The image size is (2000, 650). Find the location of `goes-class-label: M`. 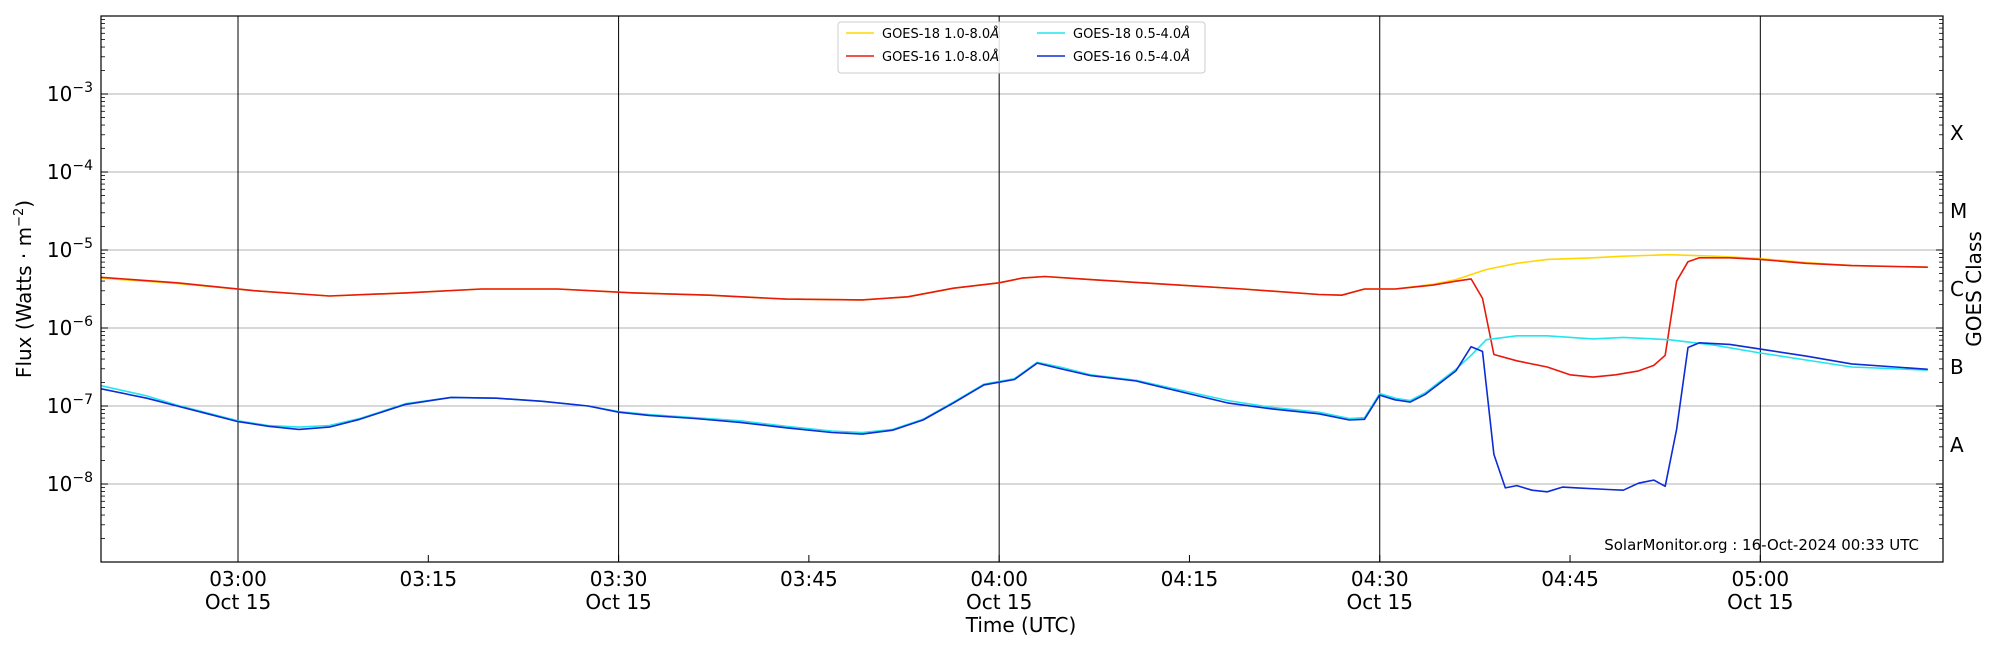

goes-class-label: M is located at coordinates (1958, 211).